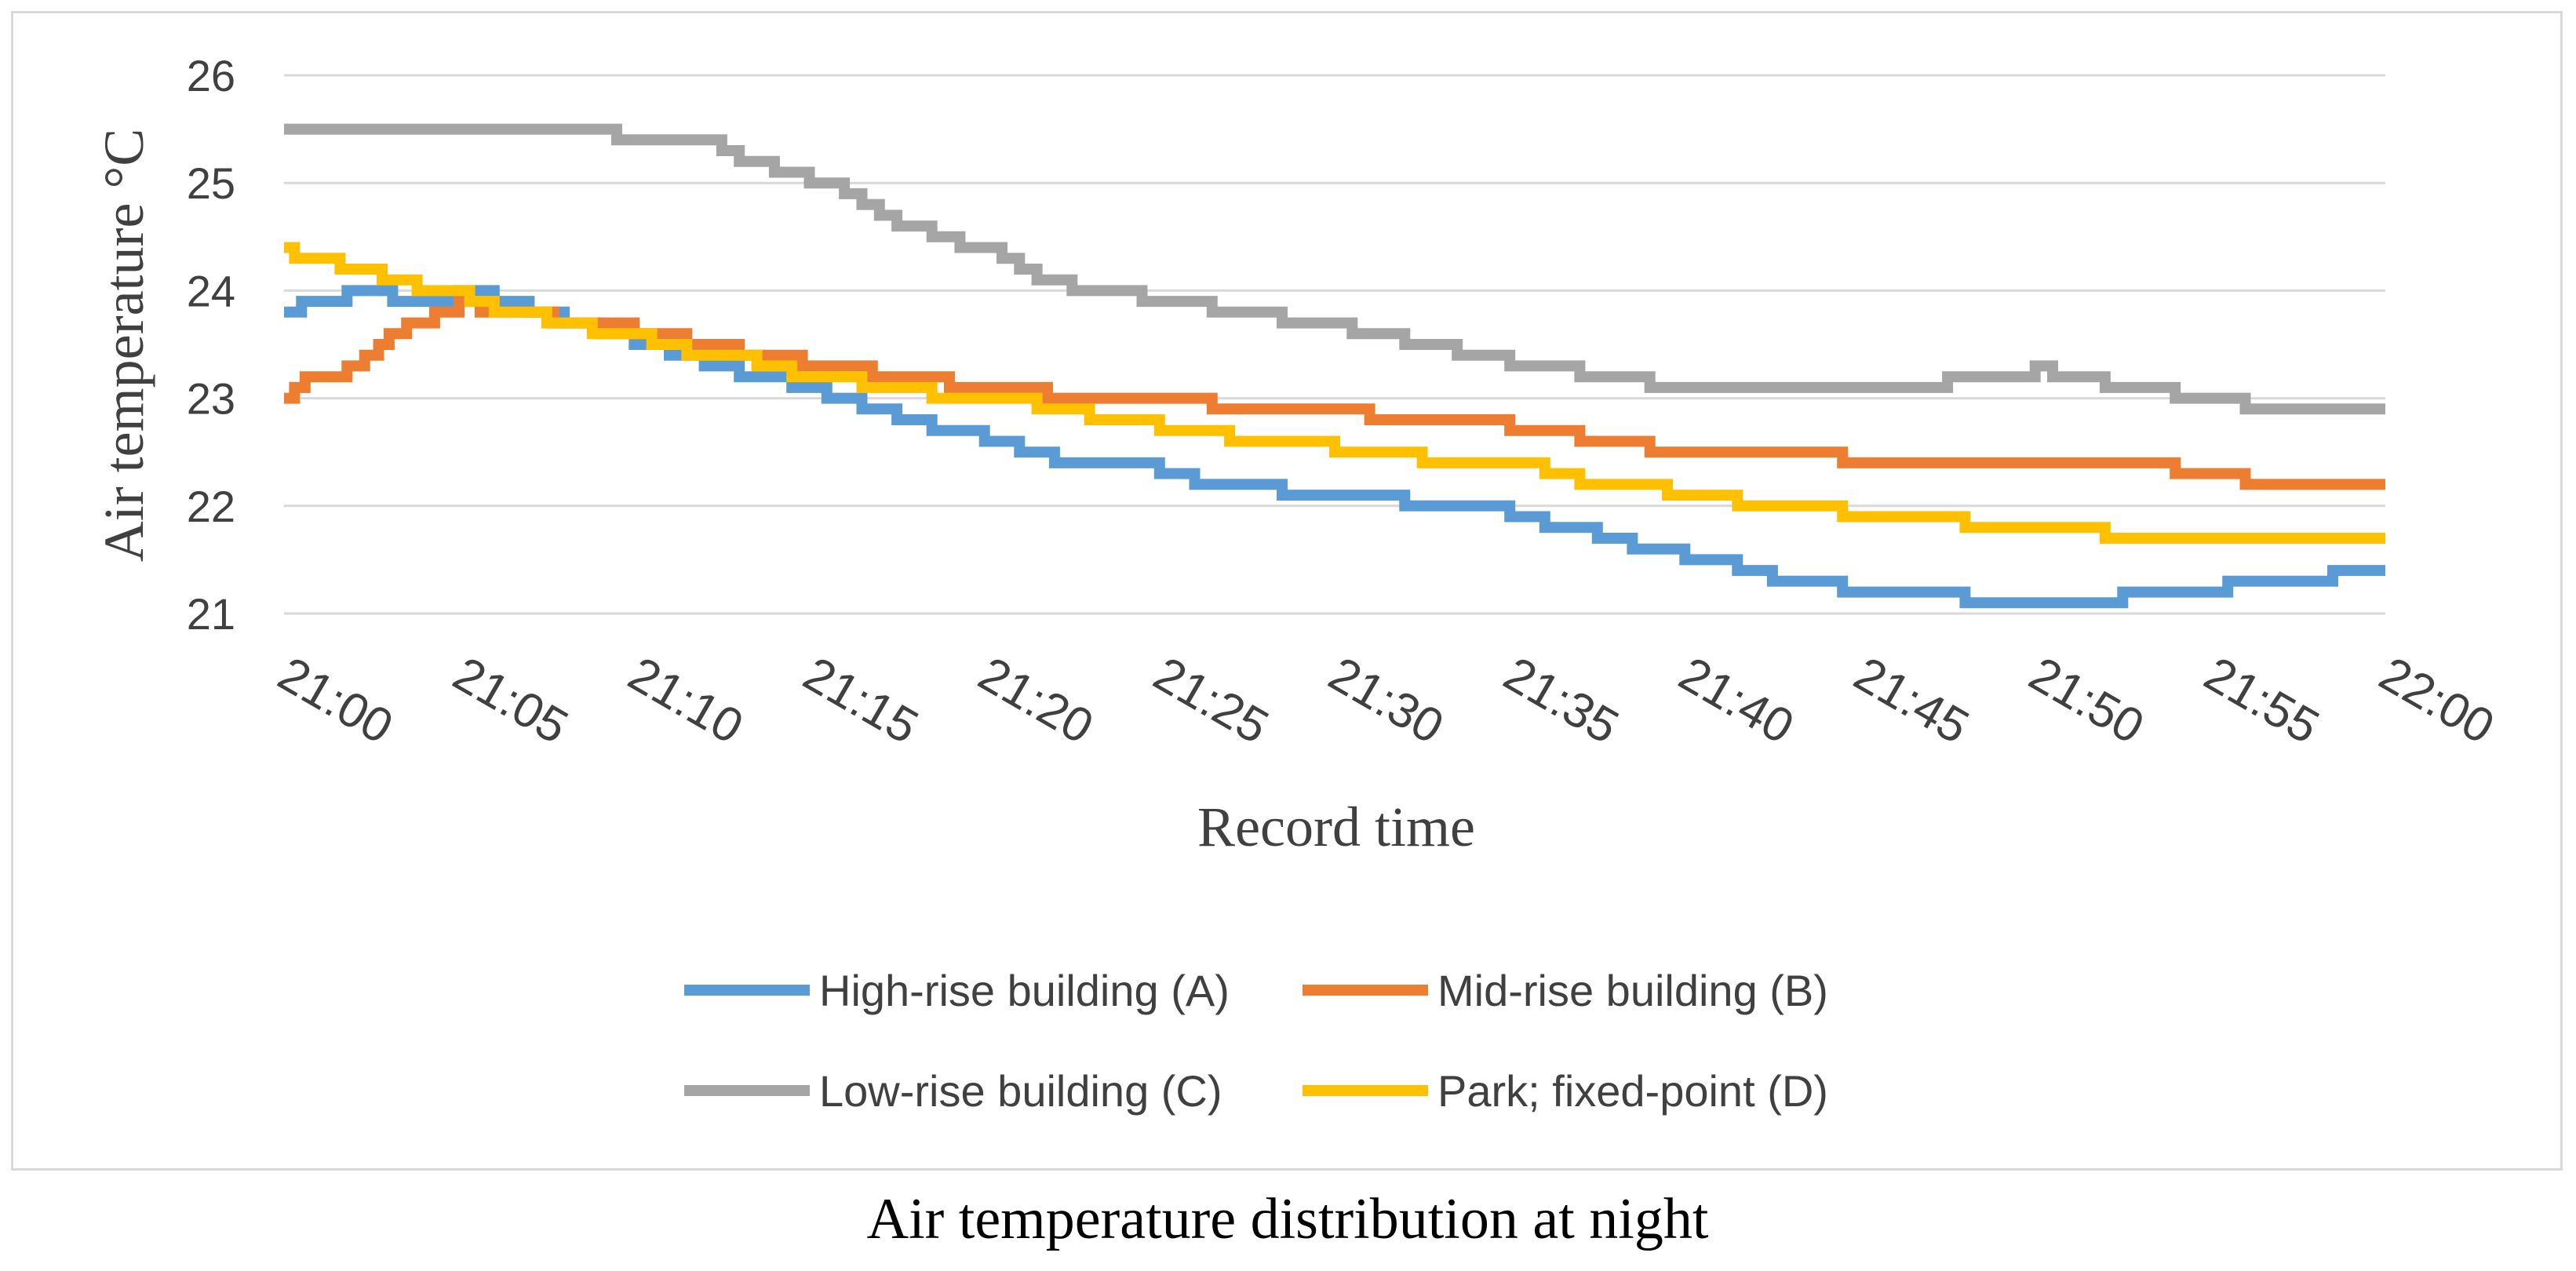 This screenshot has width=2576, height=1271. What do you see at coordinates (1211, 700) in the screenshot?
I see `x-tick-label: 21:25` at bounding box center [1211, 700].